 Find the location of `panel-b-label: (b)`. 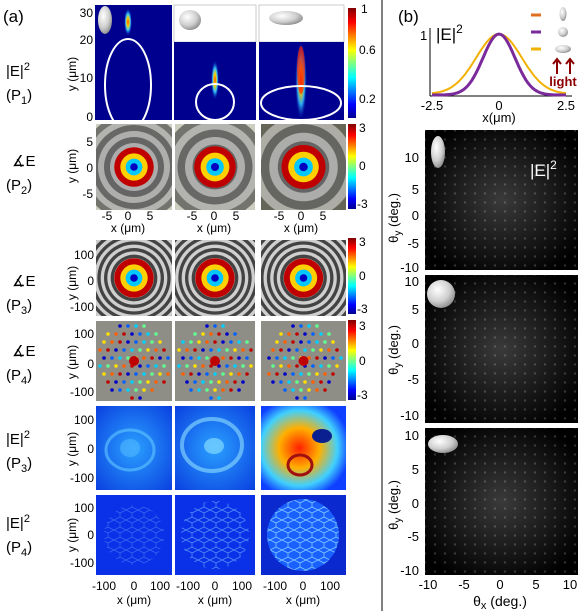

panel-b-label: (b) is located at coordinates (408, 16).